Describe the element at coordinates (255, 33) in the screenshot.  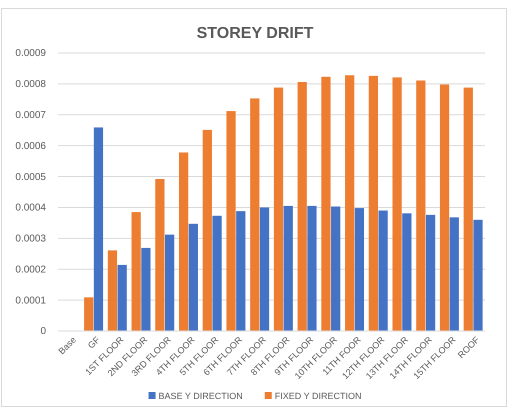
I see `chart-title: STOREY DRIFT` at that location.